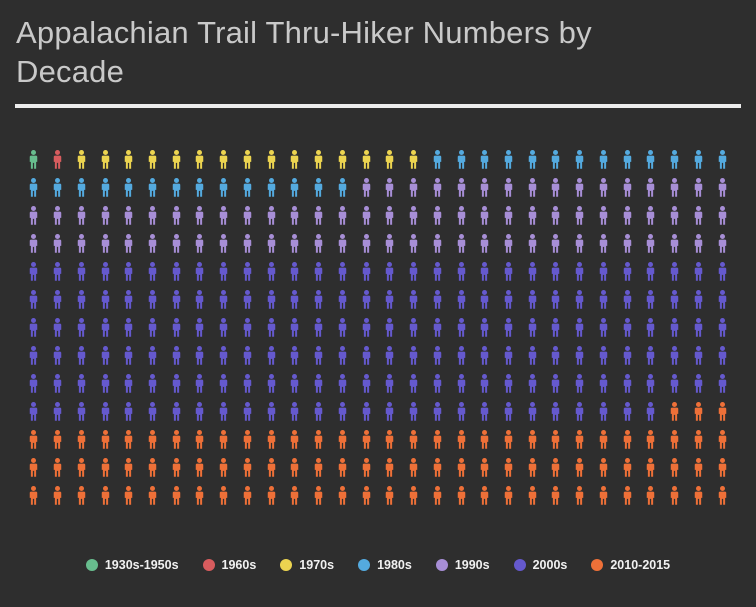 The height and width of the screenshot is (607, 756). What do you see at coordinates (286, 564) in the screenshot?
I see `legend-swatch` at bounding box center [286, 564].